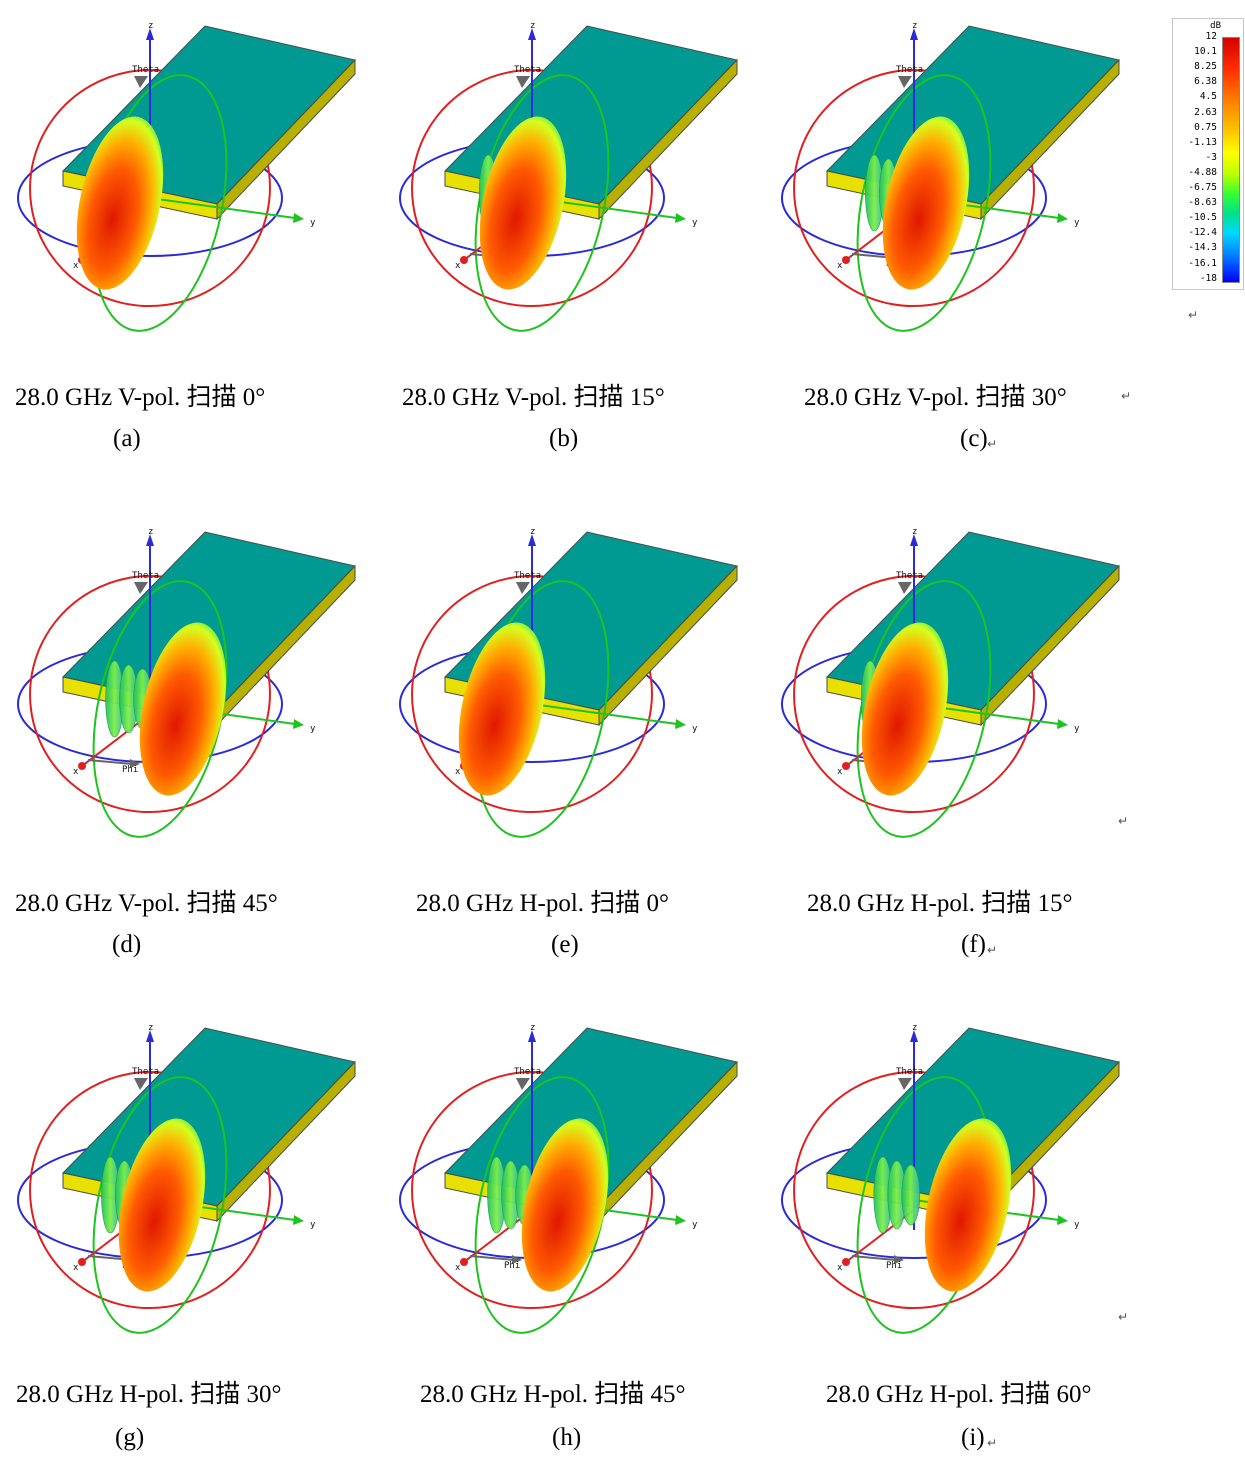 This screenshot has height=1465, width=1245. I want to click on y-axis, so click(222, 208).